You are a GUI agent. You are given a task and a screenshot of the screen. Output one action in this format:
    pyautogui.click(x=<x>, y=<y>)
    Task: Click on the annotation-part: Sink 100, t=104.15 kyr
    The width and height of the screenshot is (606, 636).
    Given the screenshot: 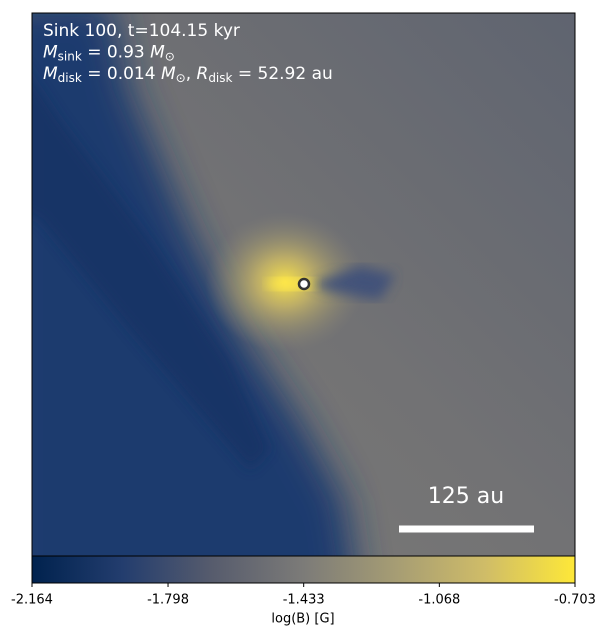 What is the action you would take?
    pyautogui.click(x=141, y=31)
    